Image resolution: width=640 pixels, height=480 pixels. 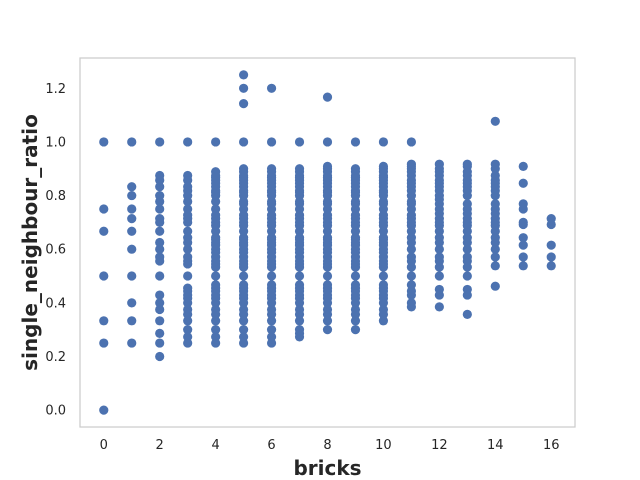 What do you see at coordinates (55, 196) in the screenshot?
I see `y-tick-label: 0.8` at bounding box center [55, 196].